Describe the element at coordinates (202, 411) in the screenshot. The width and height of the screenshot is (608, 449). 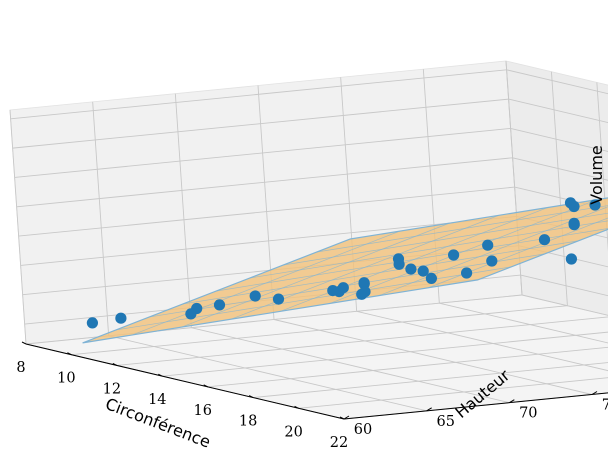
I see `x-tick-label: 16` at that location.